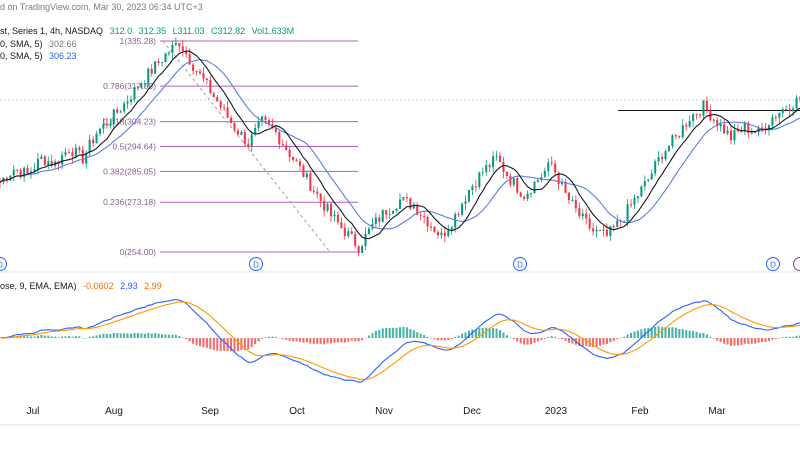  What do you see at coordinates (273, 31) in the screenshot?
I see `legend-volume: Vol1.633M` at bounding box center [273, 31].